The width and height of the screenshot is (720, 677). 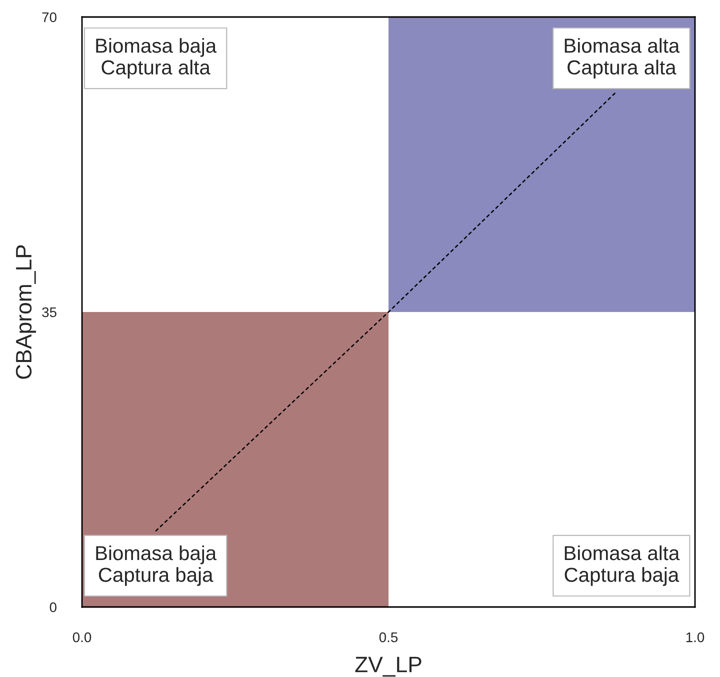 I want to click on x-tick-label: 0.0, so click(x=82, y=637).